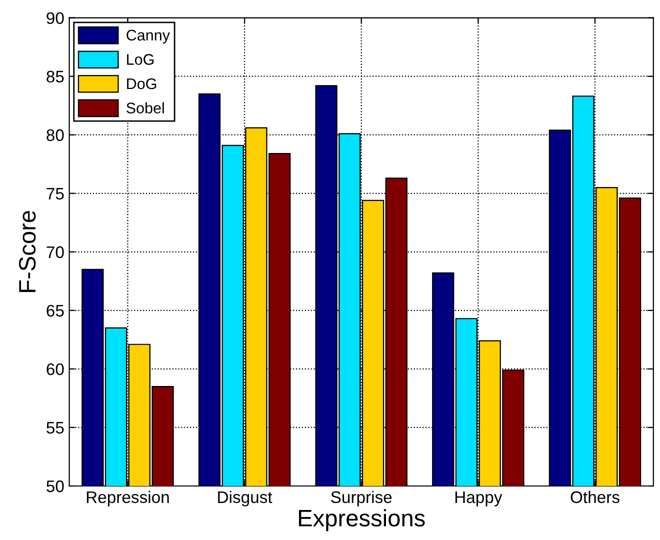 The image size is (660, 540). I want to click on x-tick-label: Surprise, so click(361, 498).